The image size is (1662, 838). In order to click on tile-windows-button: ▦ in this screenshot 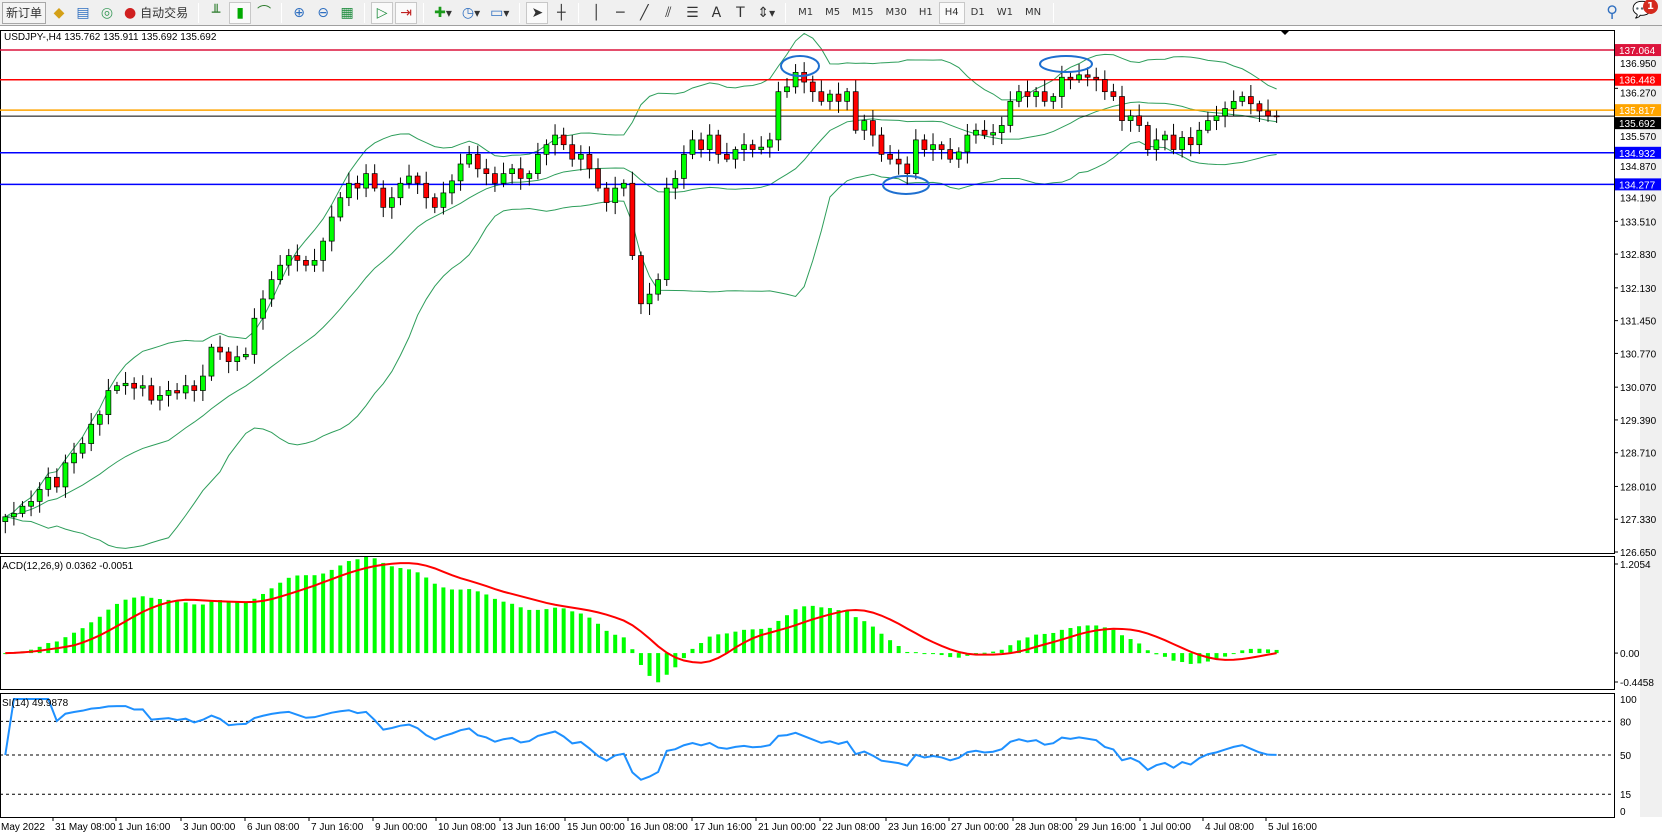, I will do `click(347, 13)`.